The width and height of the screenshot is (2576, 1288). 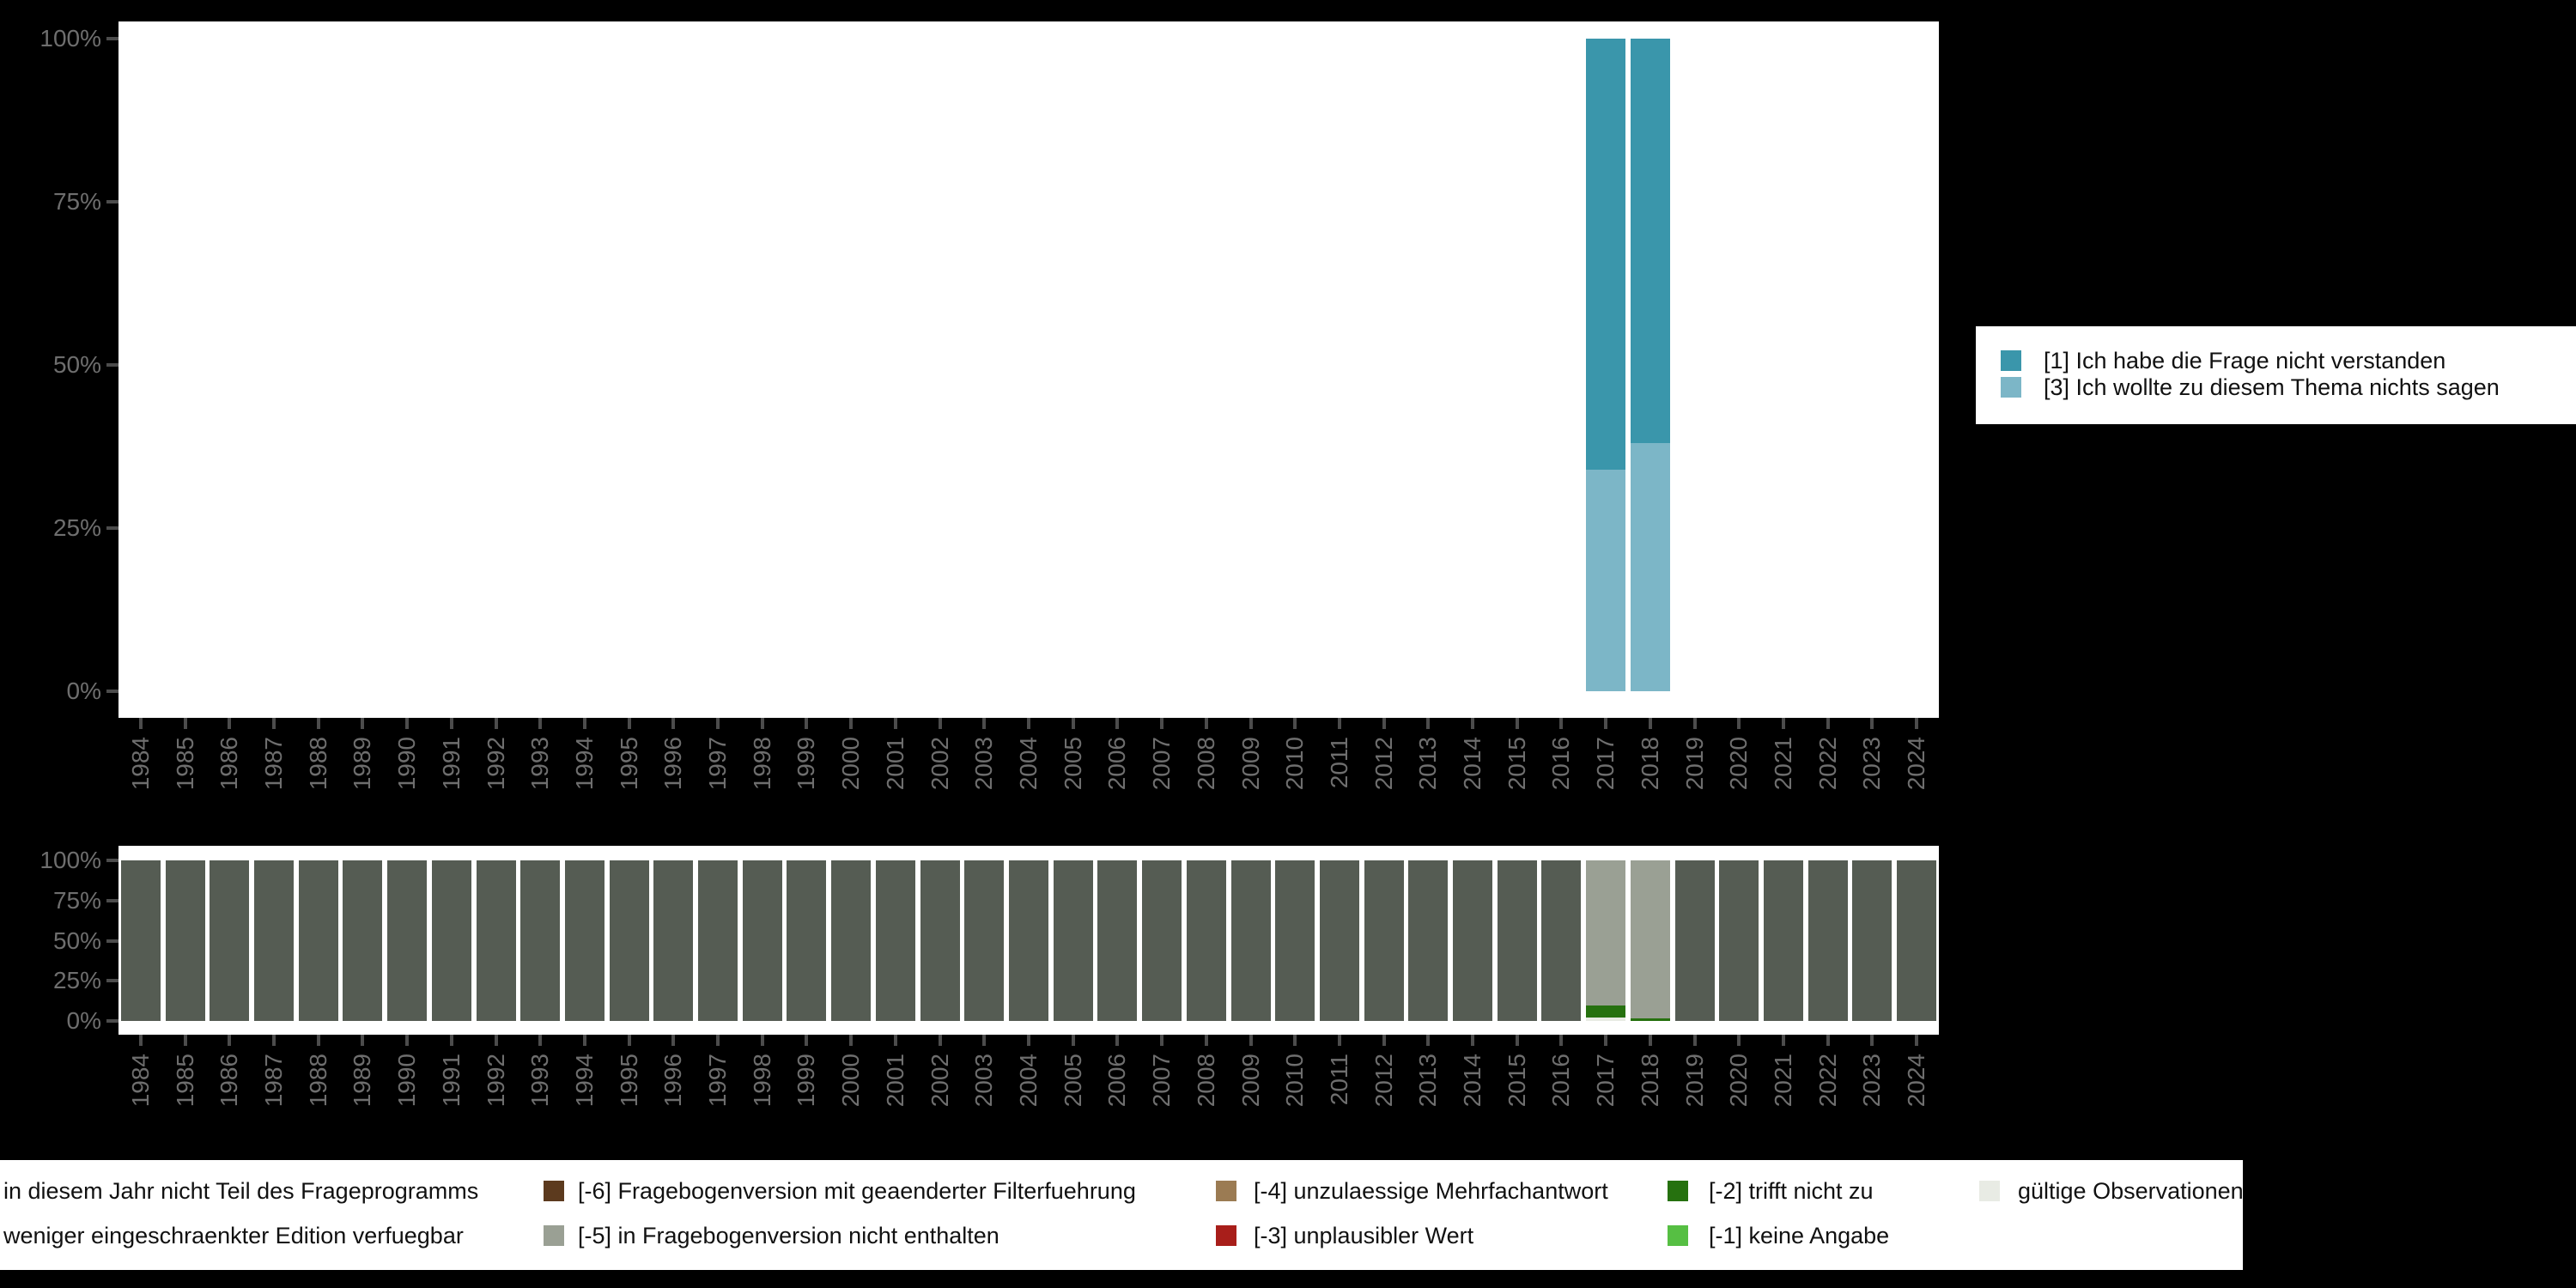 What do you see at coordinates (1517, 1081) in the screenshot?
I see `x-tick-label: 2015` at bounding box center [1517, 1081].